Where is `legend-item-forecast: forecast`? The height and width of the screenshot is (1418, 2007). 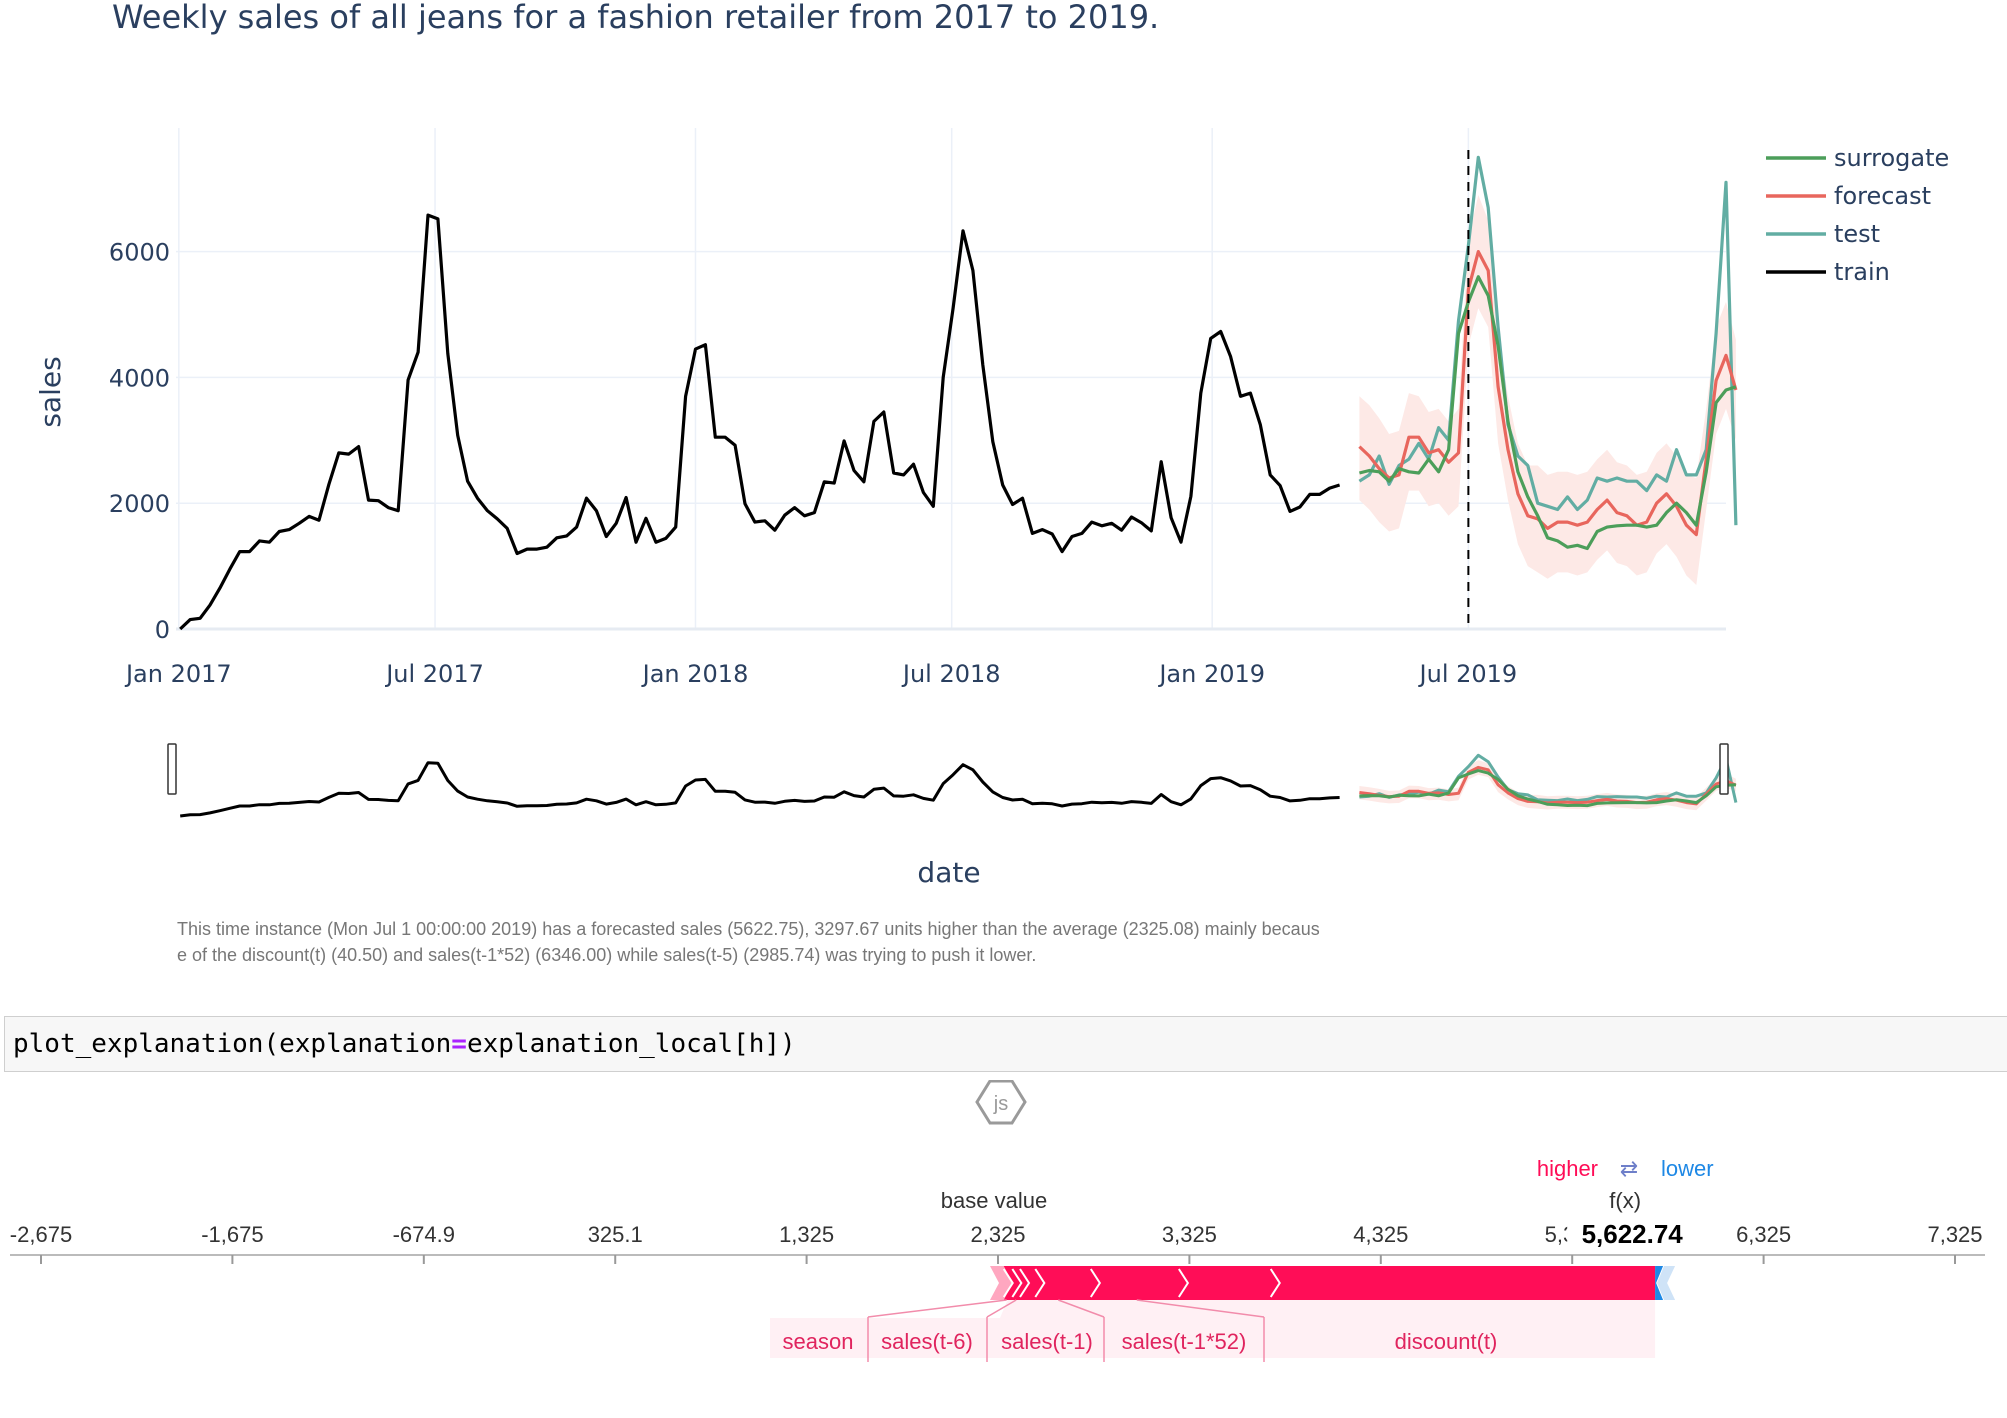 legend-item-forecast: forecast is located at coordinates (1848, 196).